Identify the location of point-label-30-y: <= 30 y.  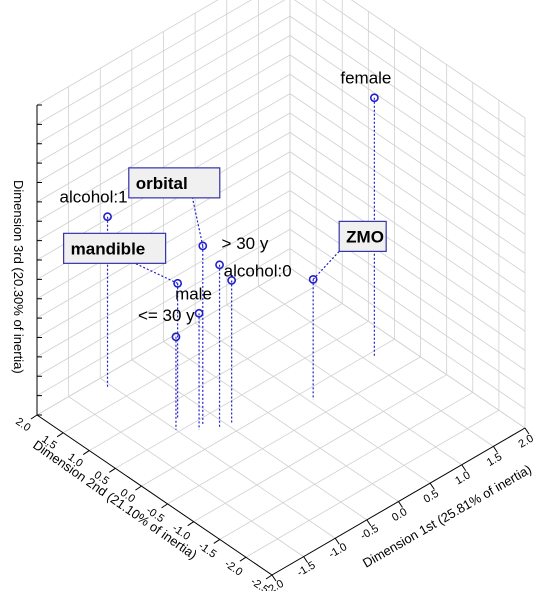
(166, 315).